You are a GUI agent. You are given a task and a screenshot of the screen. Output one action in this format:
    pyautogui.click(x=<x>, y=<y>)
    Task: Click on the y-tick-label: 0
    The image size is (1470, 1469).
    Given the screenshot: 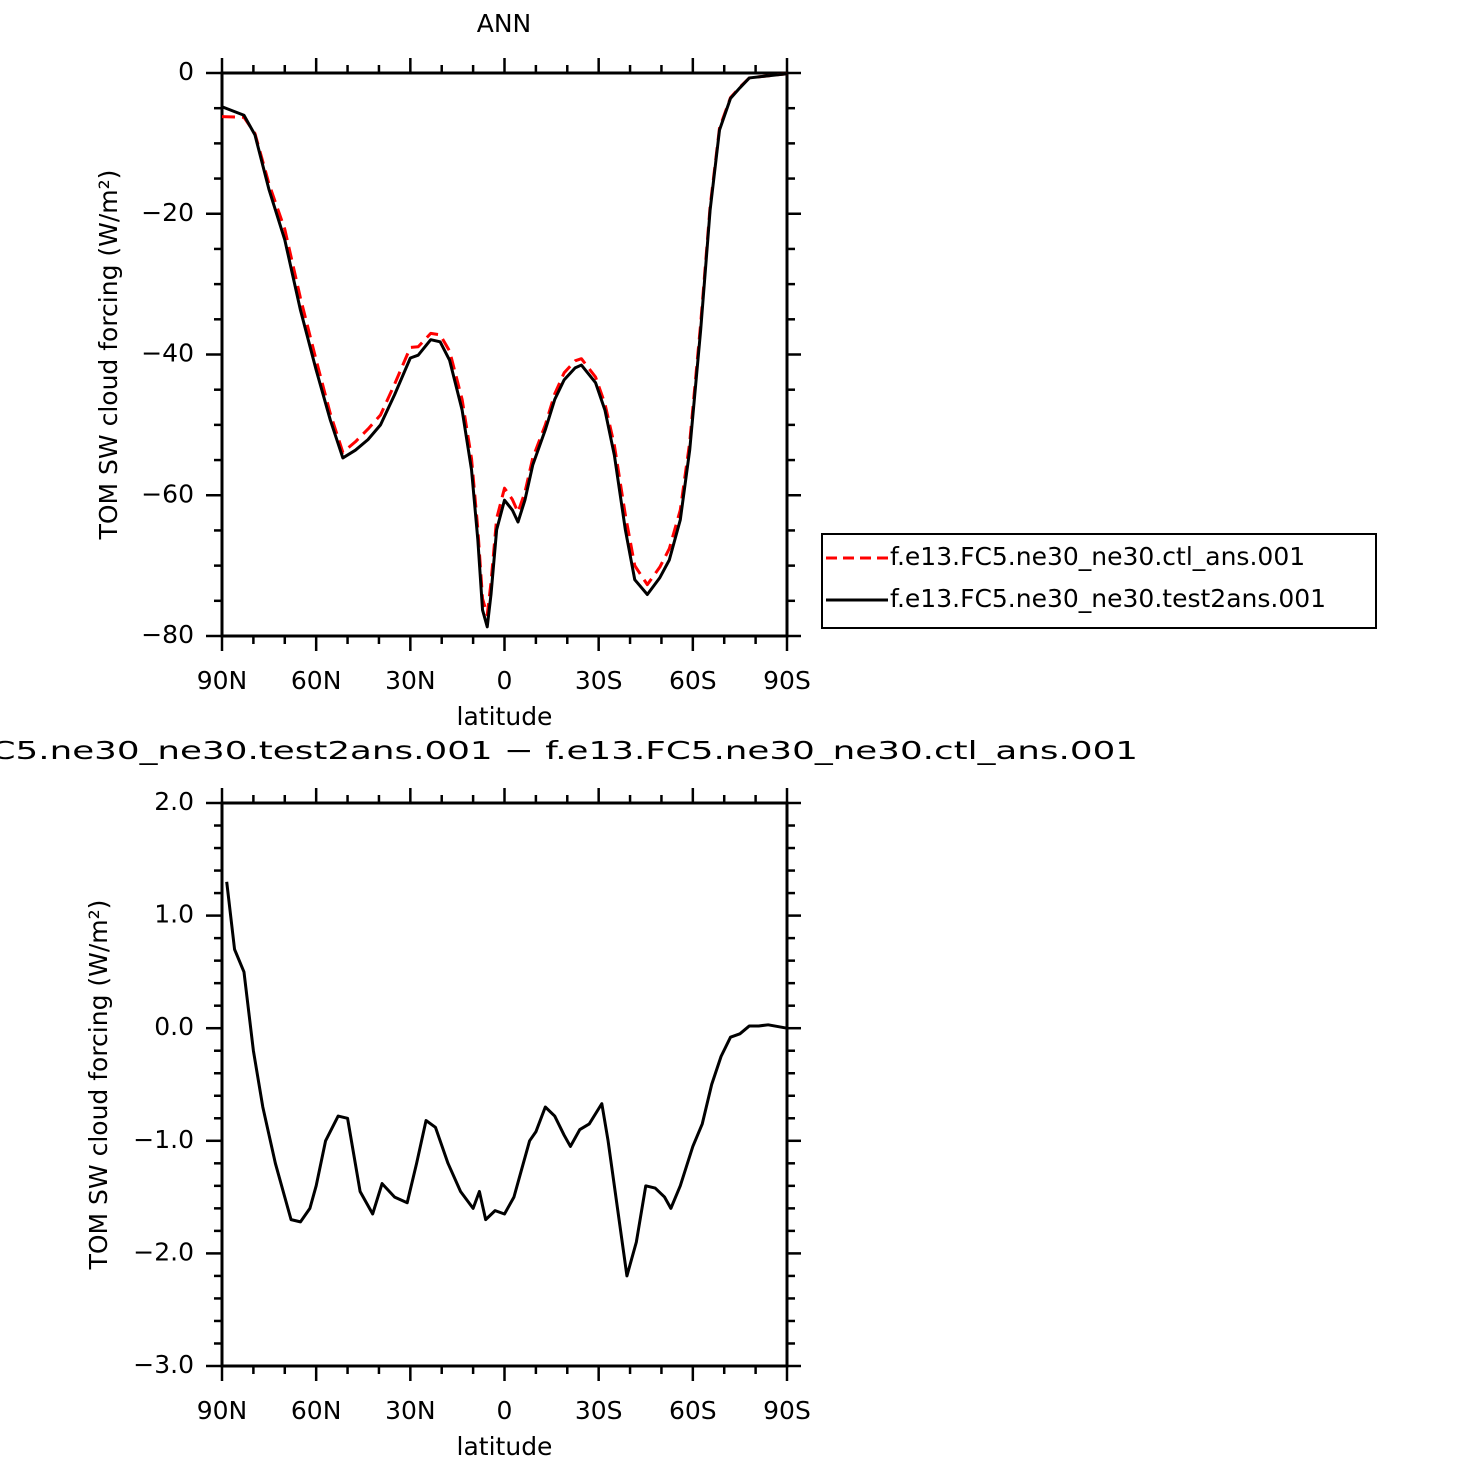 What is the action you would take?
    pyautogui.click(x=186, y=71)
    